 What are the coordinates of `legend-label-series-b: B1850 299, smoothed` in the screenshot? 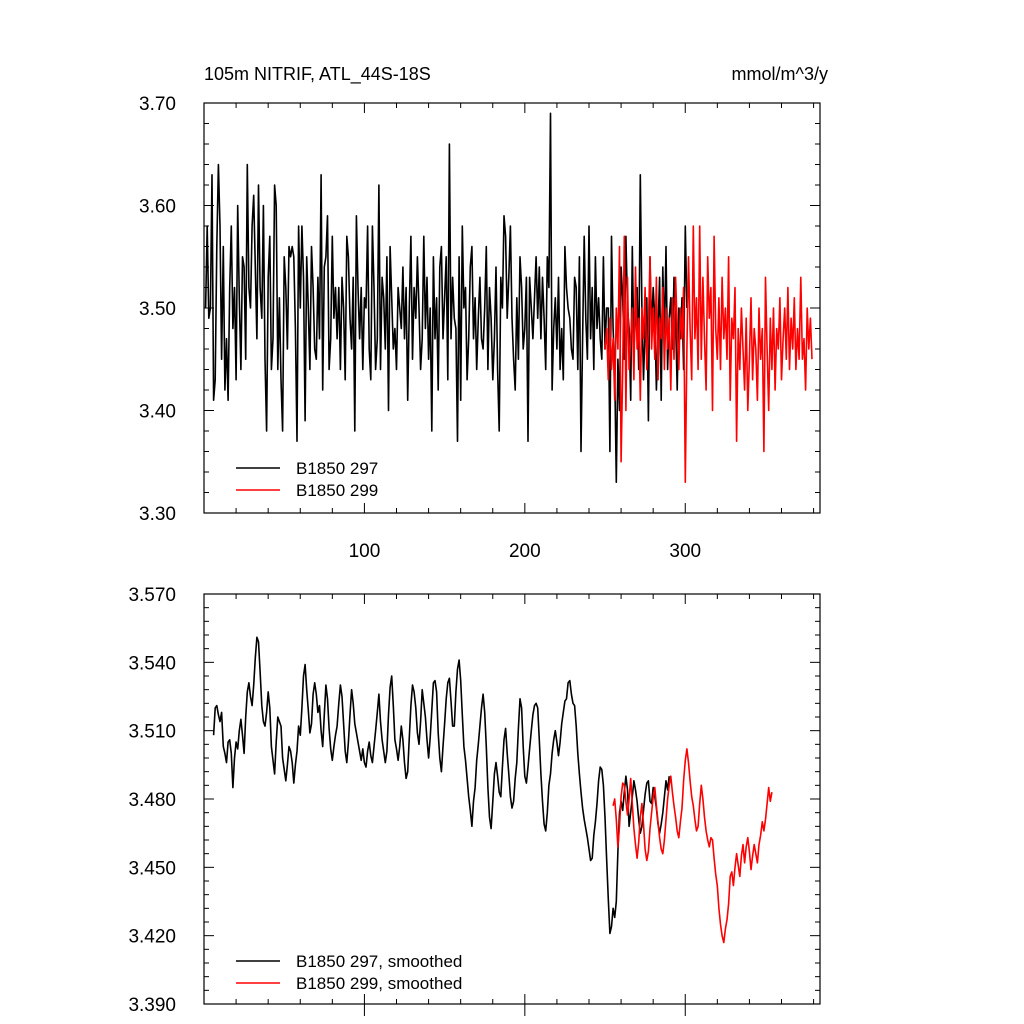 It's located at (379, 983).